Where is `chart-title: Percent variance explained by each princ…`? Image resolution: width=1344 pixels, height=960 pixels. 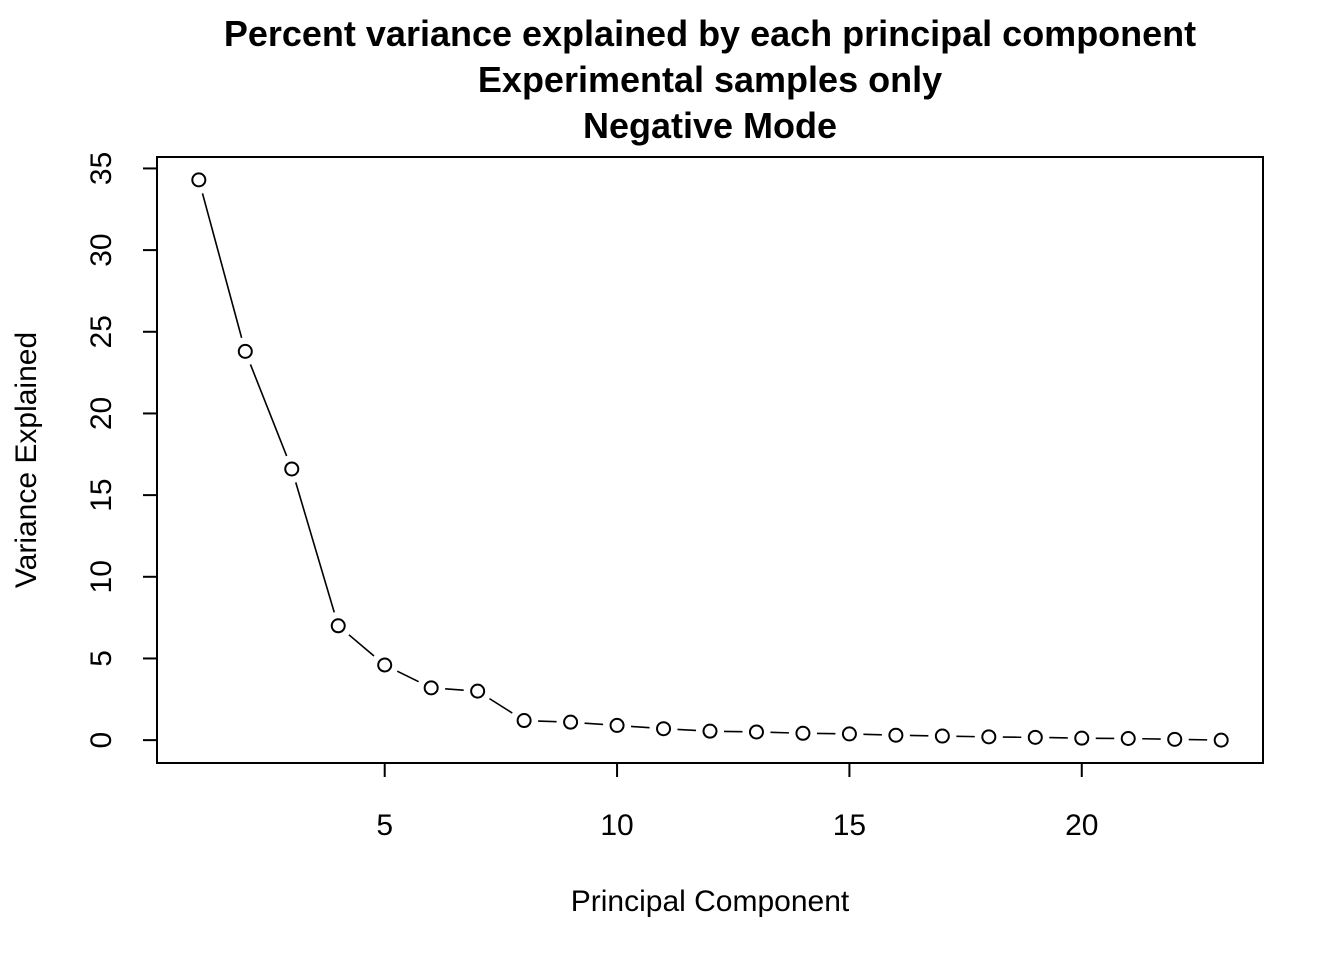
chart-title: Percent variance explained by each princ… is located at coordinates (710, 79).